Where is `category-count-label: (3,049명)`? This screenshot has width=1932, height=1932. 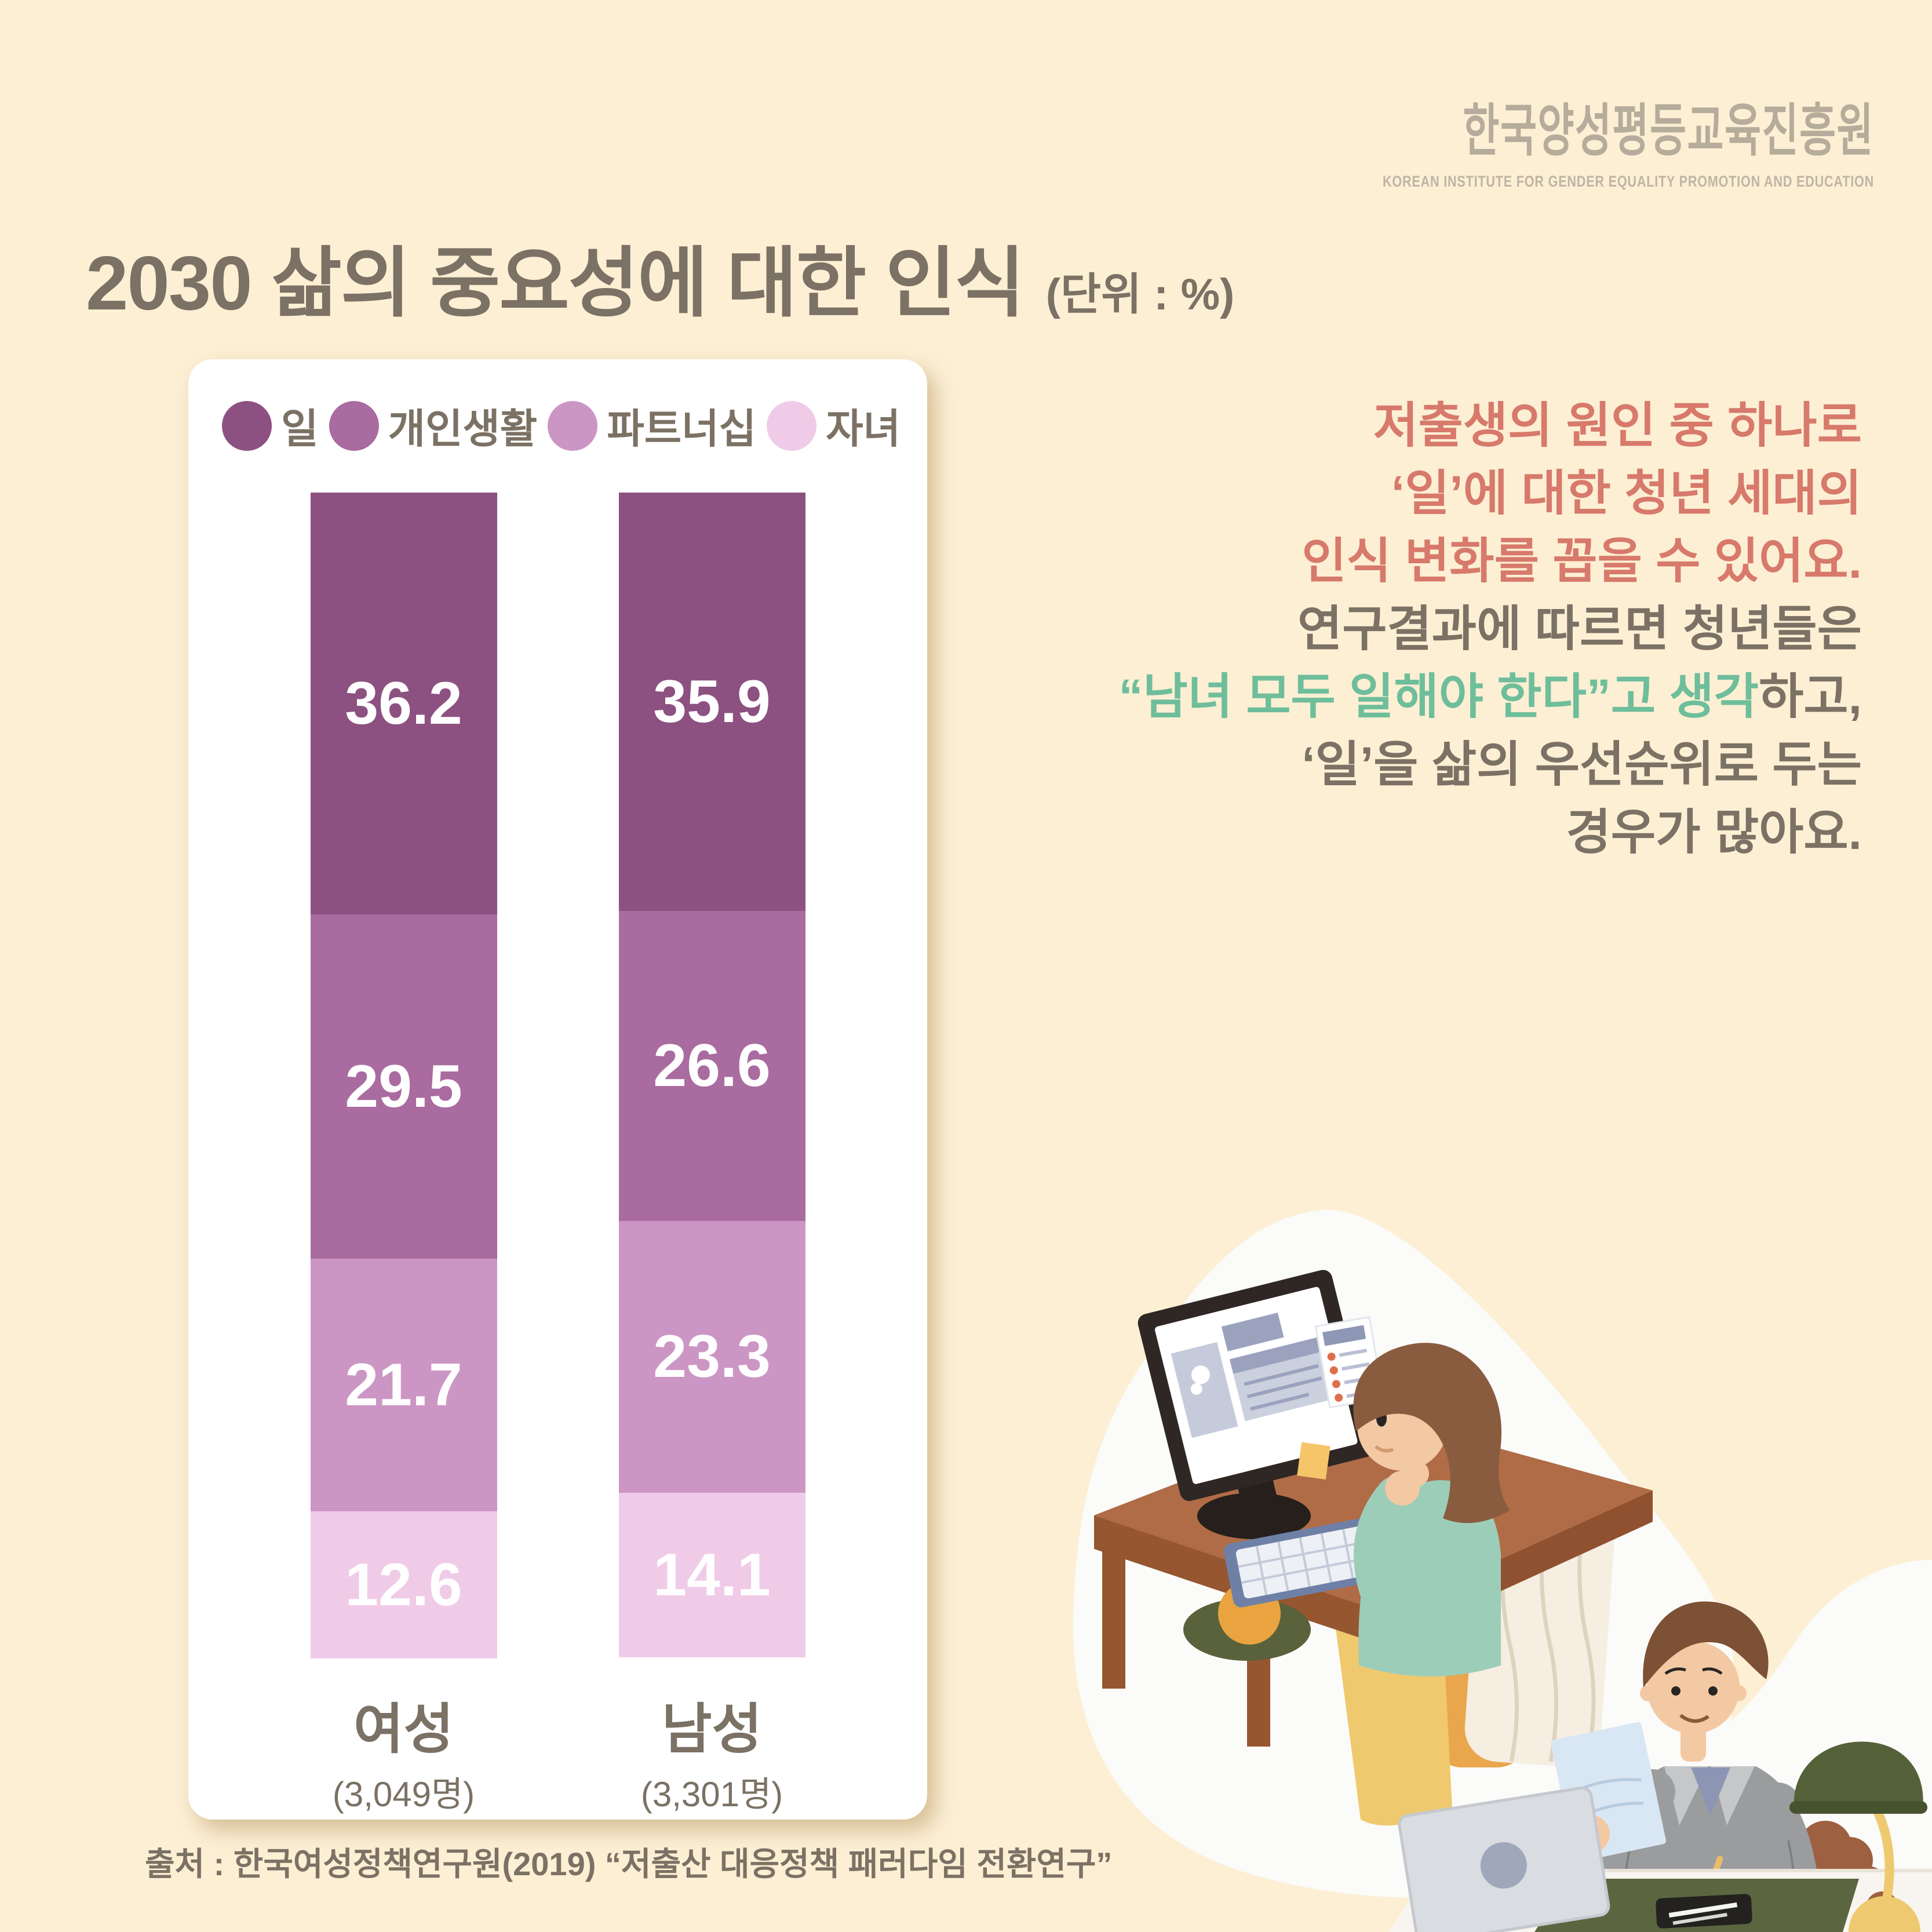
category-count-label: (3,049명) is located at coordinates (403, 1795).